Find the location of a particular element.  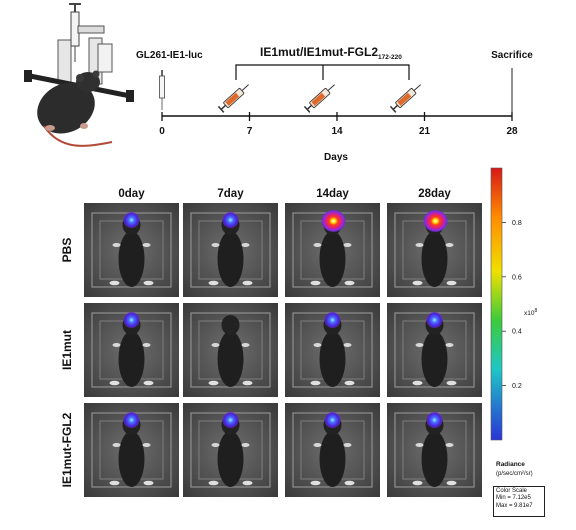

imaging-panel-pbs-28day is located at coordinates (434, 250).